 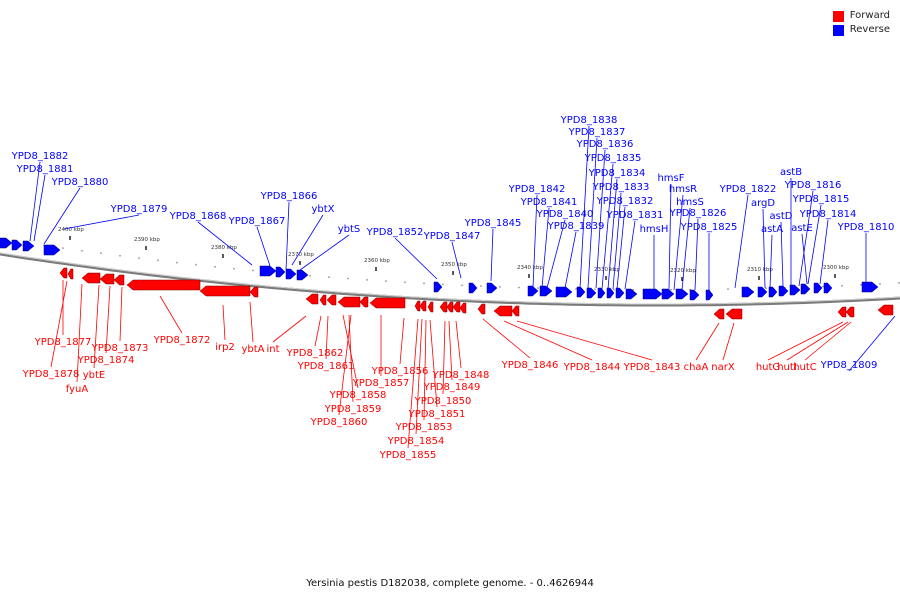 What do you see at coordinates (708, 256) in the screenshot?
I see `reverse-gene-label: YPD8_1825` at bounding box center [708, 256].